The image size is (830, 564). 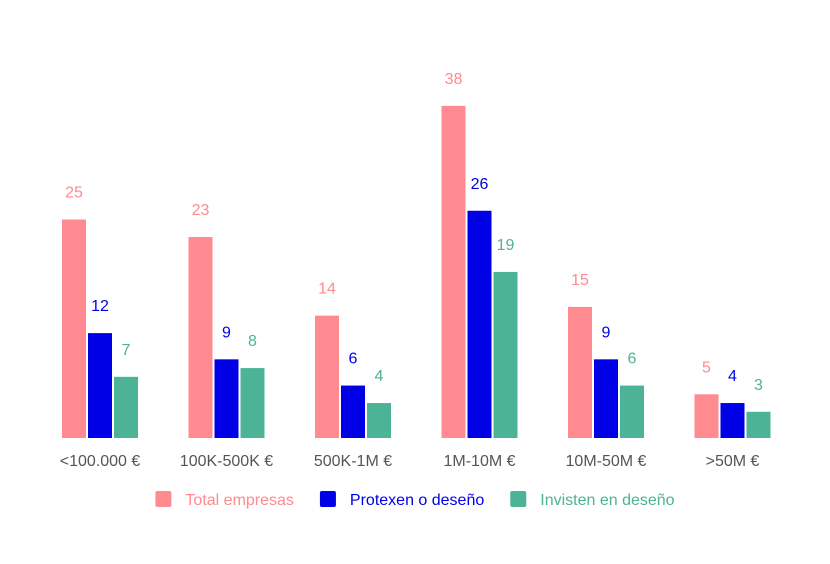 I want to click on data-label-total-empresas-4: 15, so click(x=580, y=280).